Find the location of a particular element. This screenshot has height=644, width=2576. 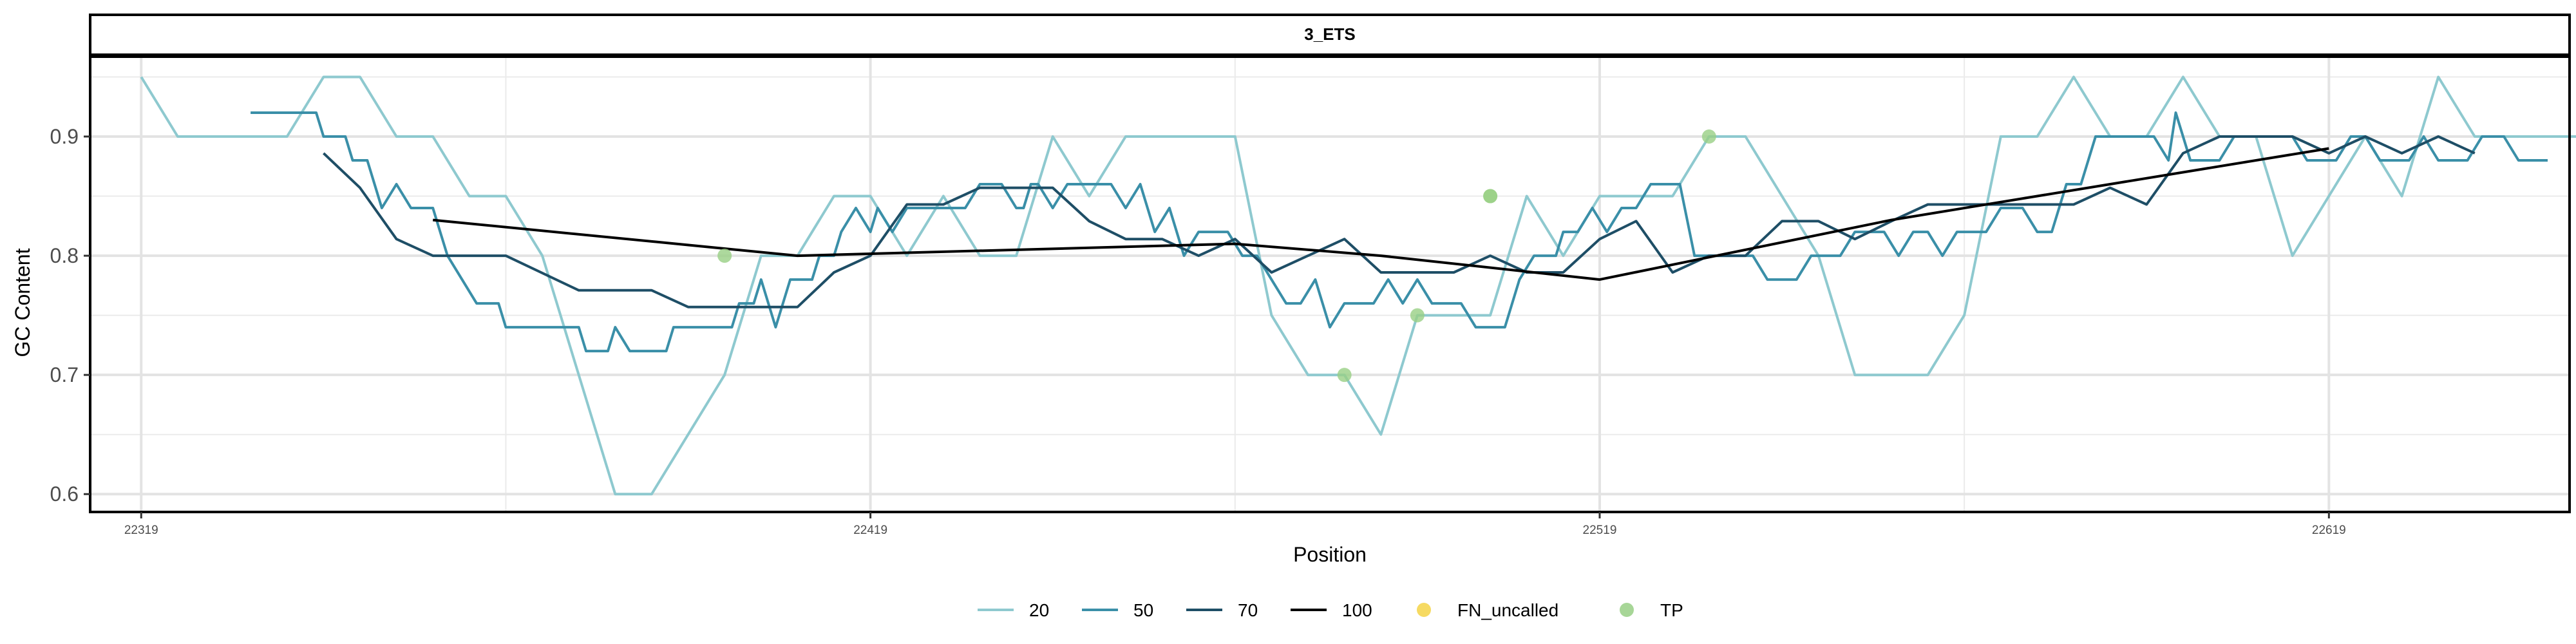

x-axis: 22319 22419 22519 22619 is located at coordinates (1235, 524).